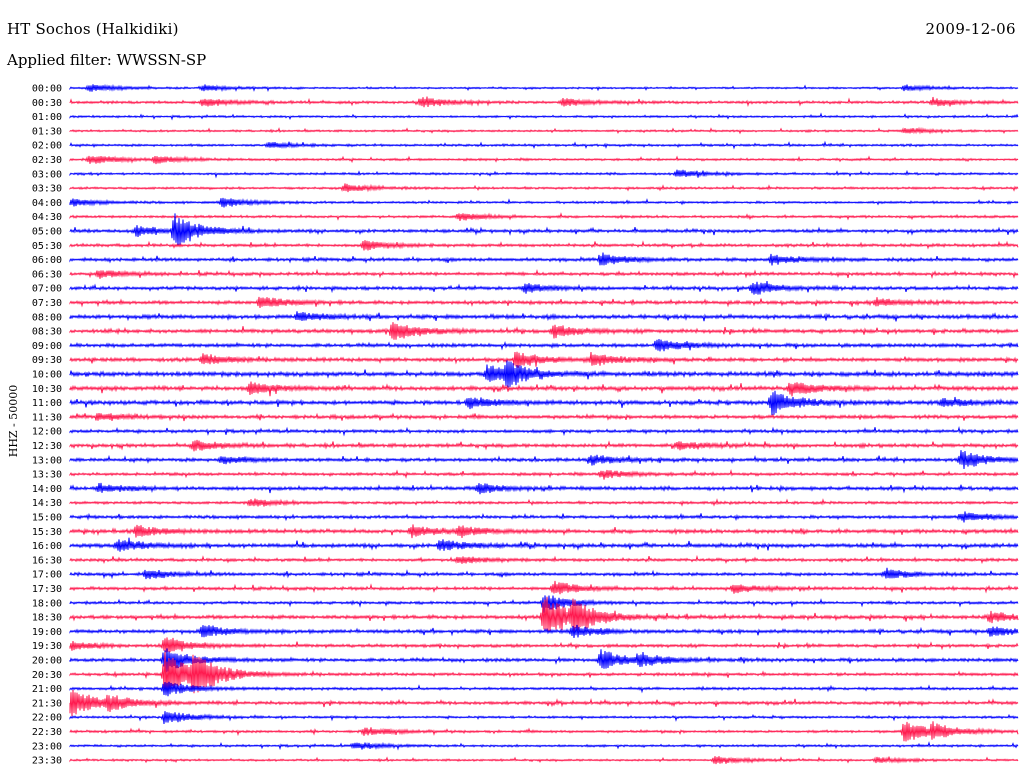  I want to click on row-time-label: 14:30, so click(47, 503).